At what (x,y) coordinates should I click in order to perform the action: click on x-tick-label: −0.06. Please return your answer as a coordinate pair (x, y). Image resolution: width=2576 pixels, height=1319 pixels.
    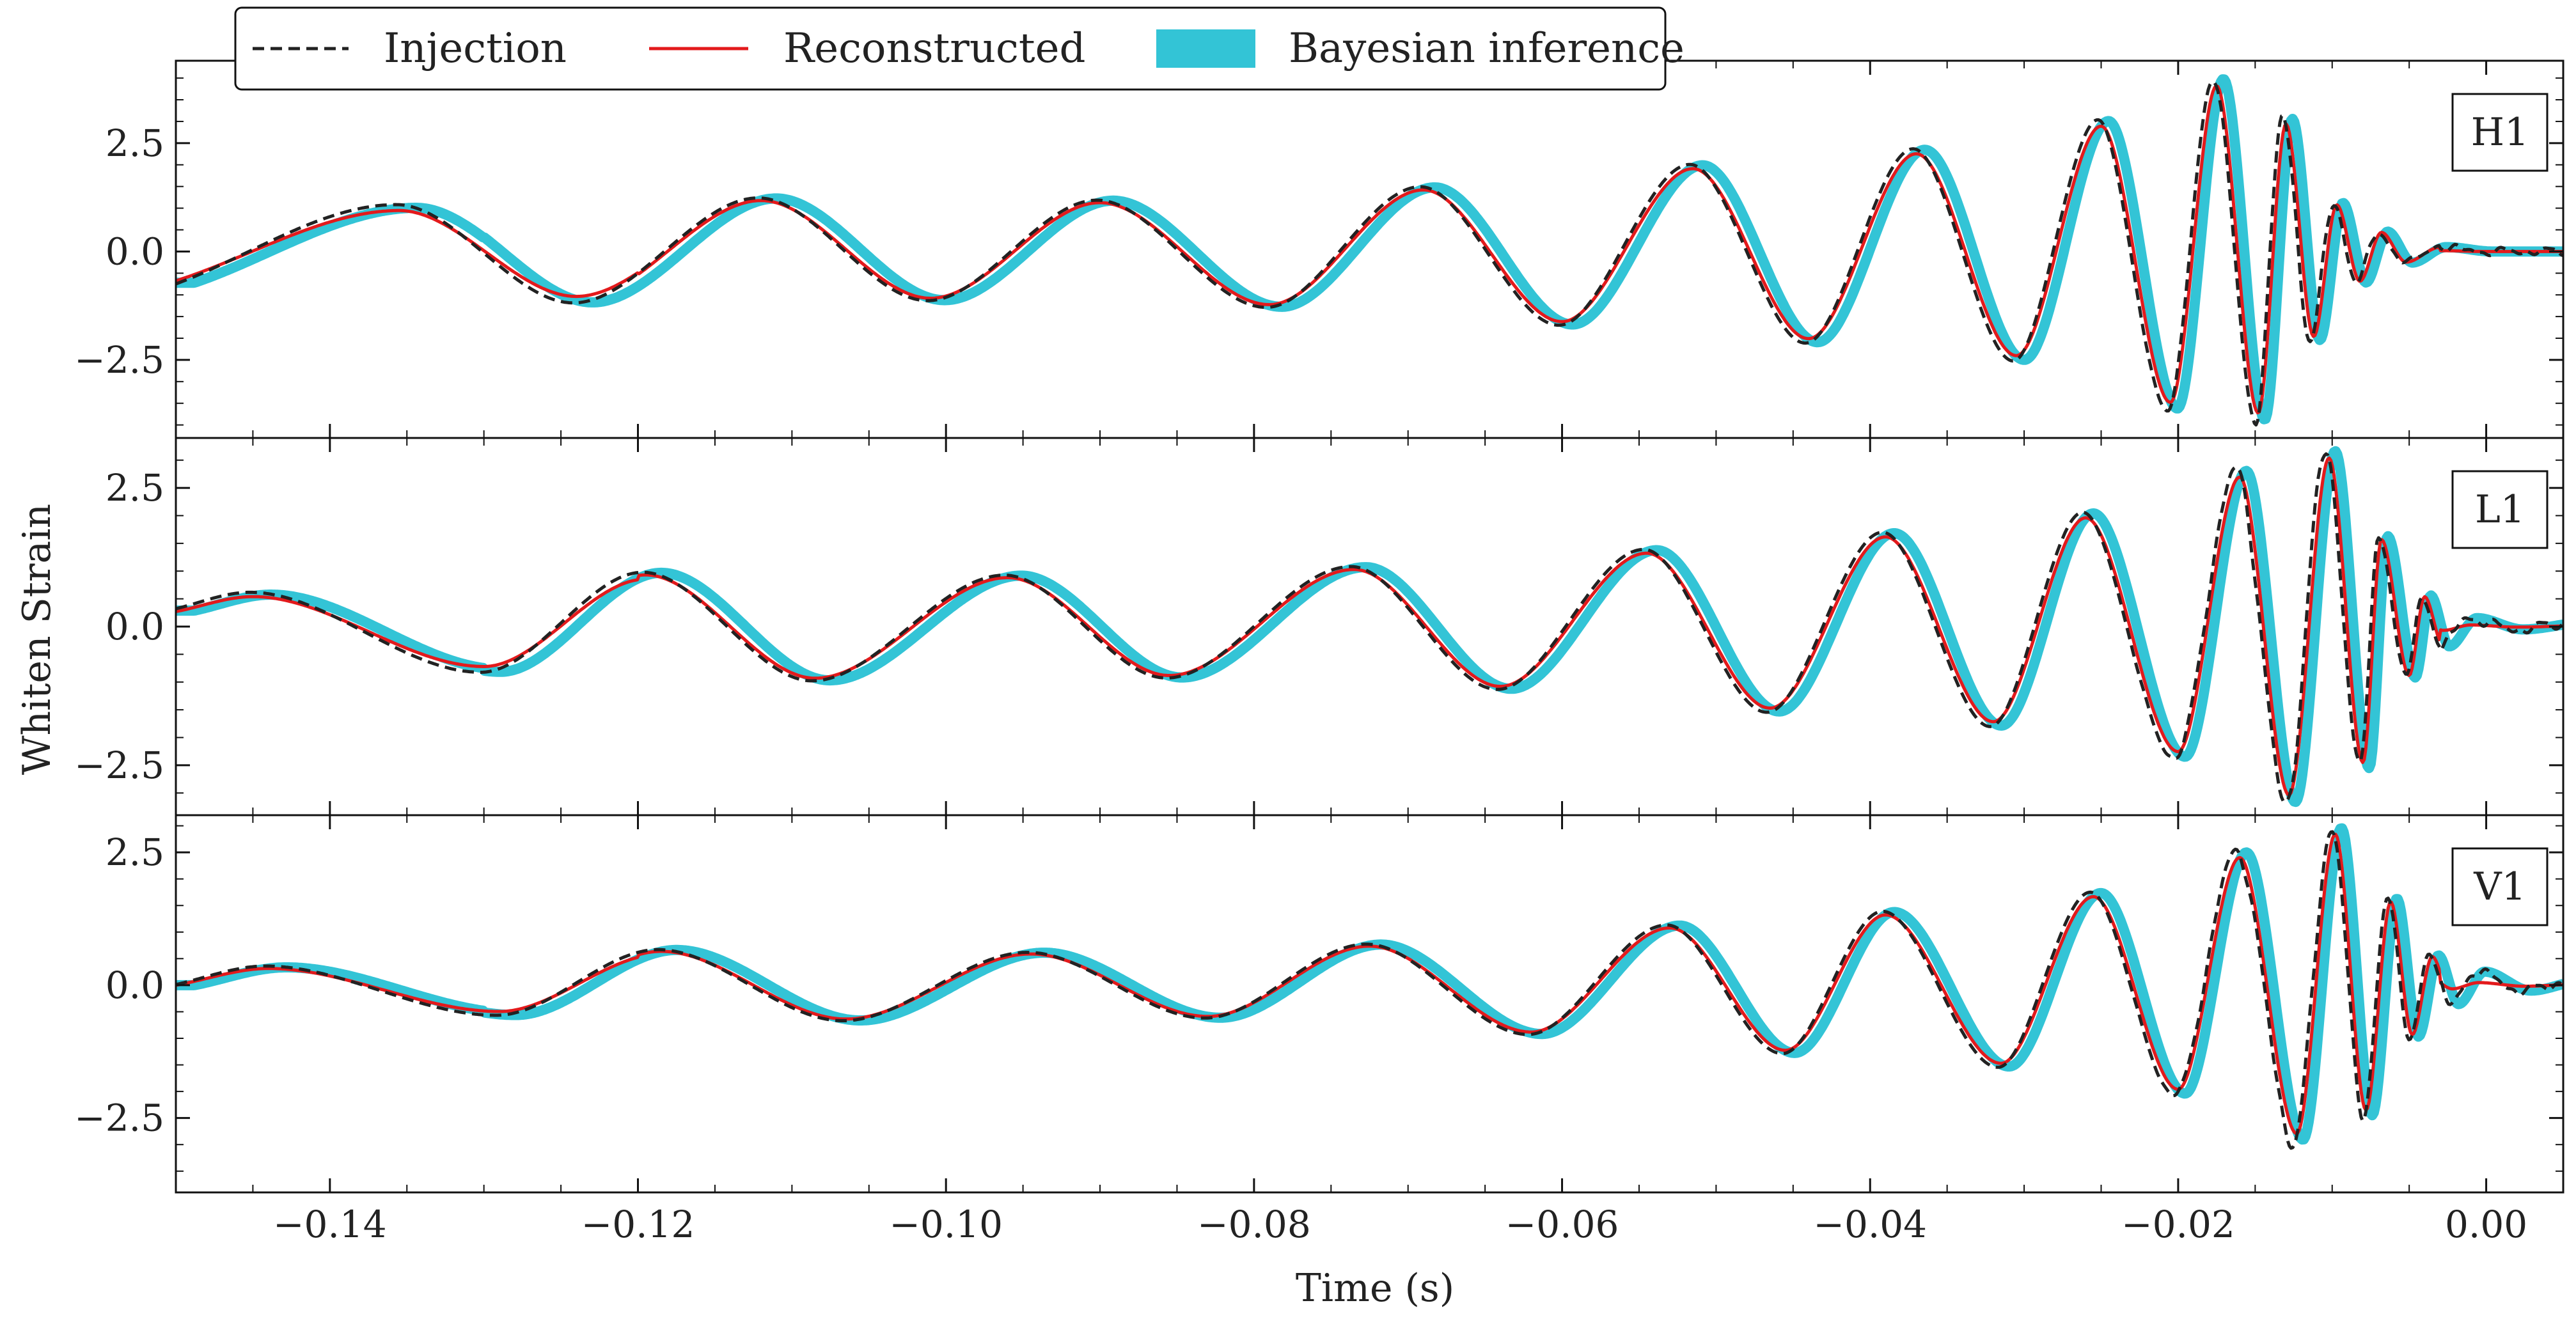
    Looking at the image, I should click on (1562, 1224).